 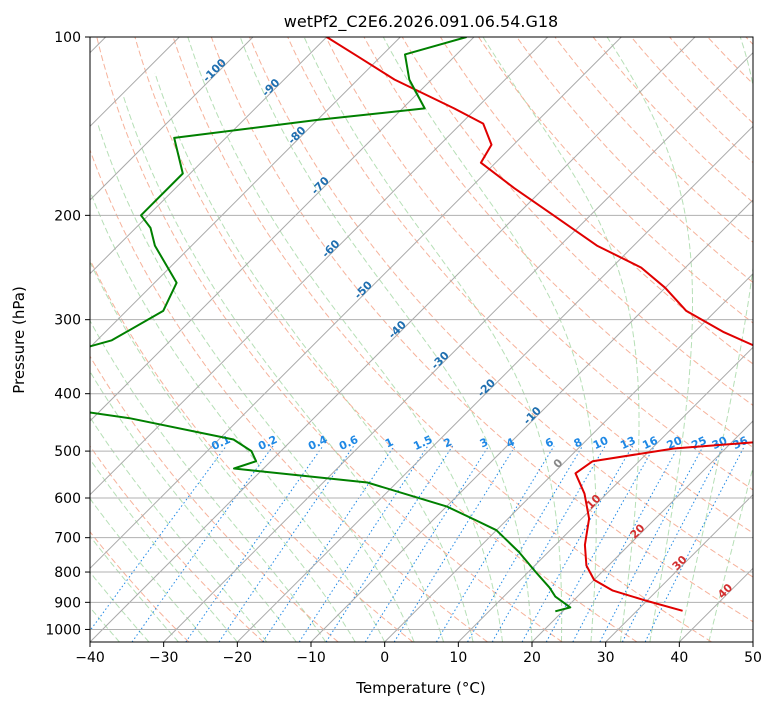 I want to click on x-tick-label: 10, so click(x=458, y=658).